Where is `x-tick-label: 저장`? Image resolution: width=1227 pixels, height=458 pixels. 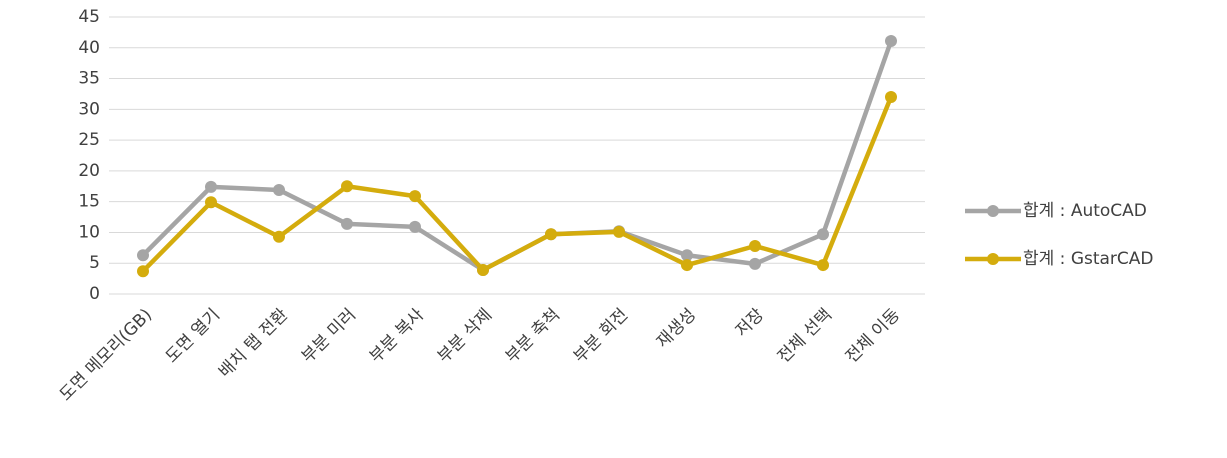
x-tick-label: 저장 is located at coordinates (750, 323).